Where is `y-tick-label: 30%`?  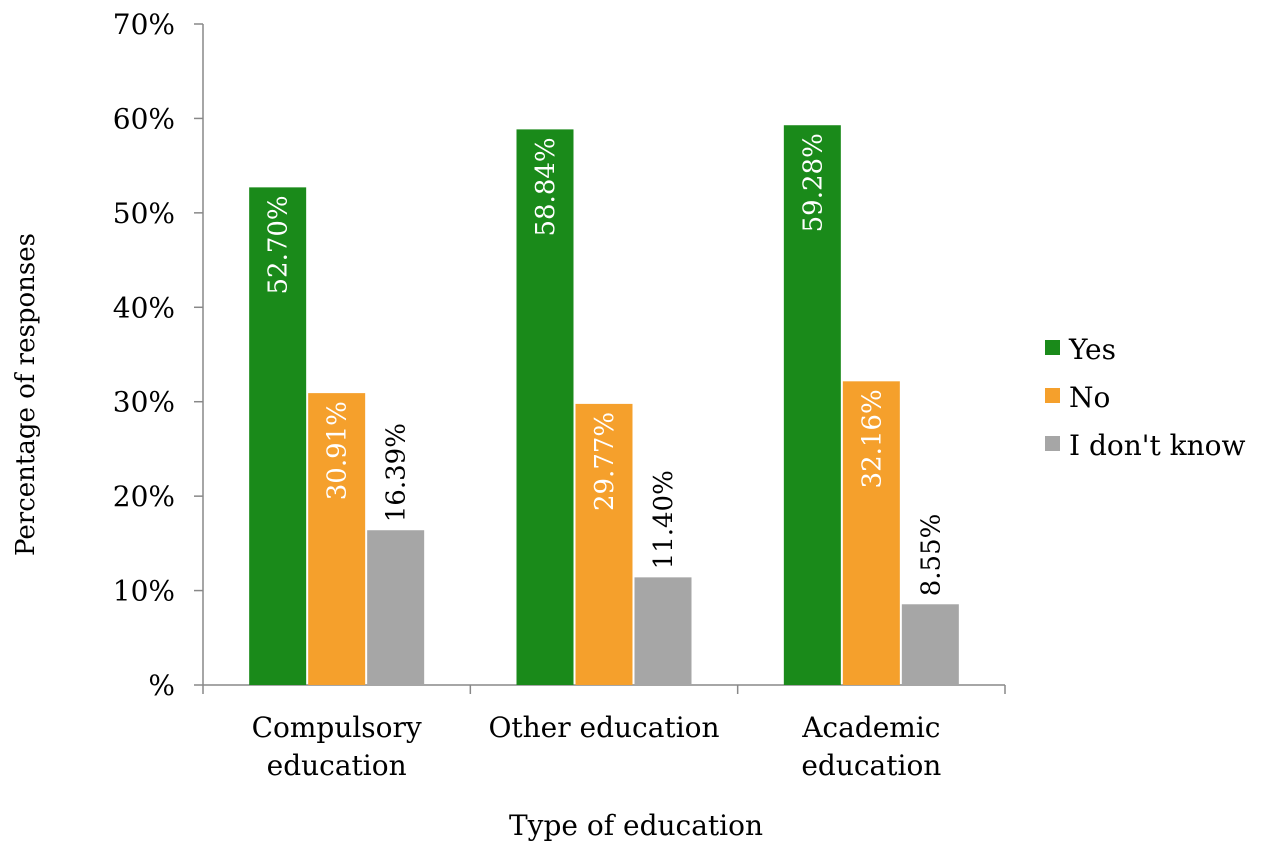 y-tick-label: 30% is located at coordinates (144, 402).